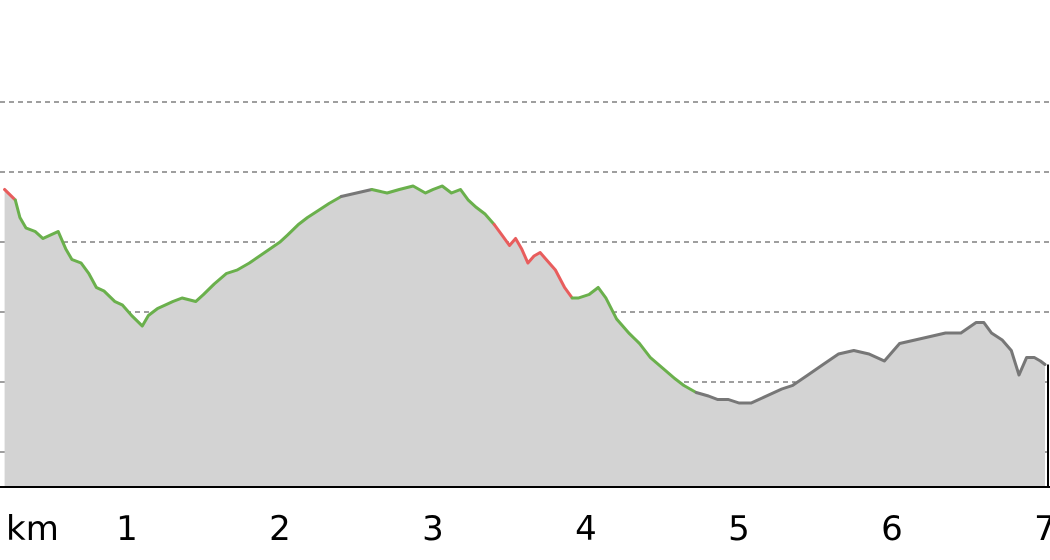 The image size is (1050, 560). I want to click on x-tick-label-5: 5, so click(739, 529).